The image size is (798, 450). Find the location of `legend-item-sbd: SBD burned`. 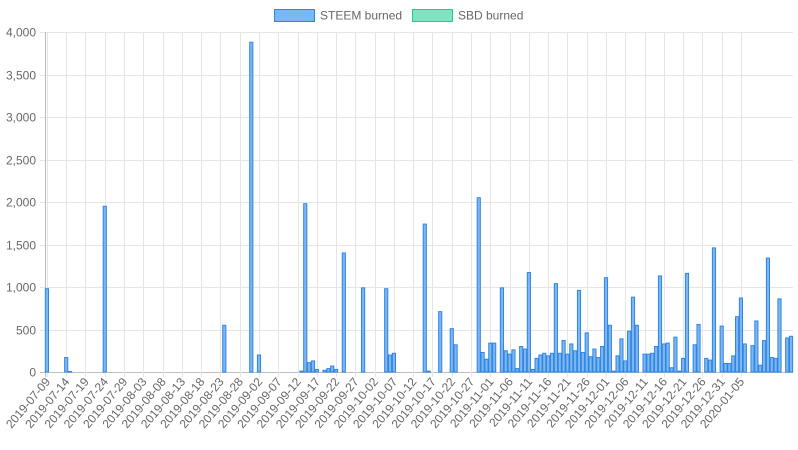

legend-item-sbd: SBD burned is located at coordinates (468, 16).